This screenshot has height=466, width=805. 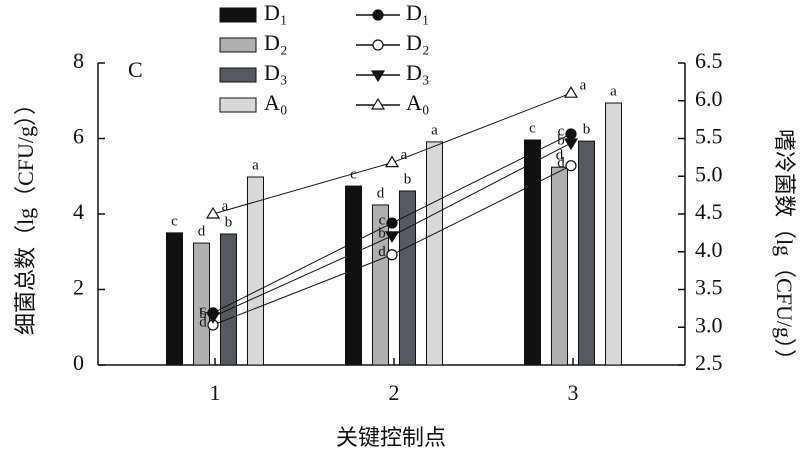 I want to click on y2-tick-label: 4.0, so click(x=709, y=249).